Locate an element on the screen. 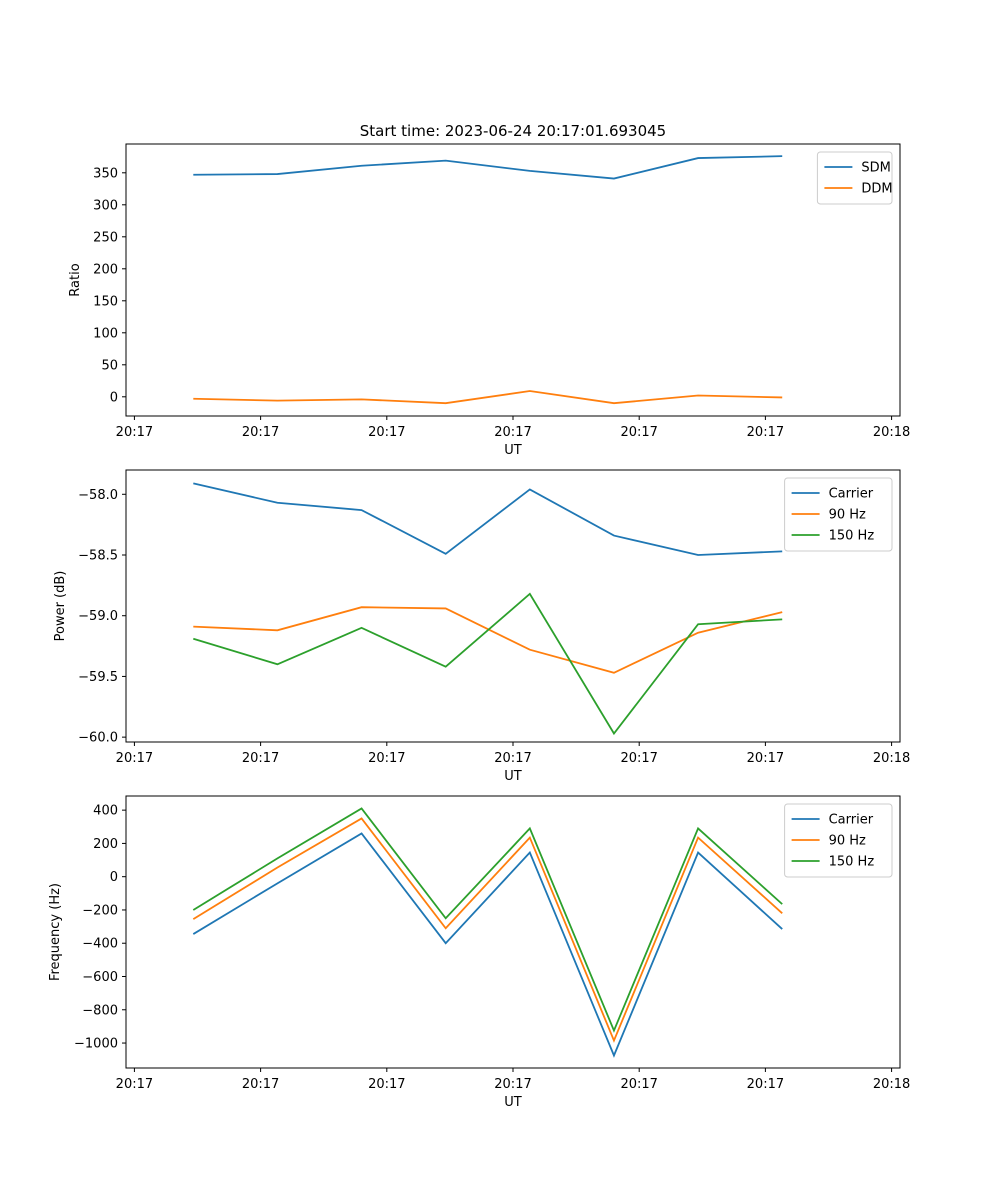 Image resolution: width=1000 pixels, height=1200 pixels. series-line-sdm is located at coordinates (488, 167).